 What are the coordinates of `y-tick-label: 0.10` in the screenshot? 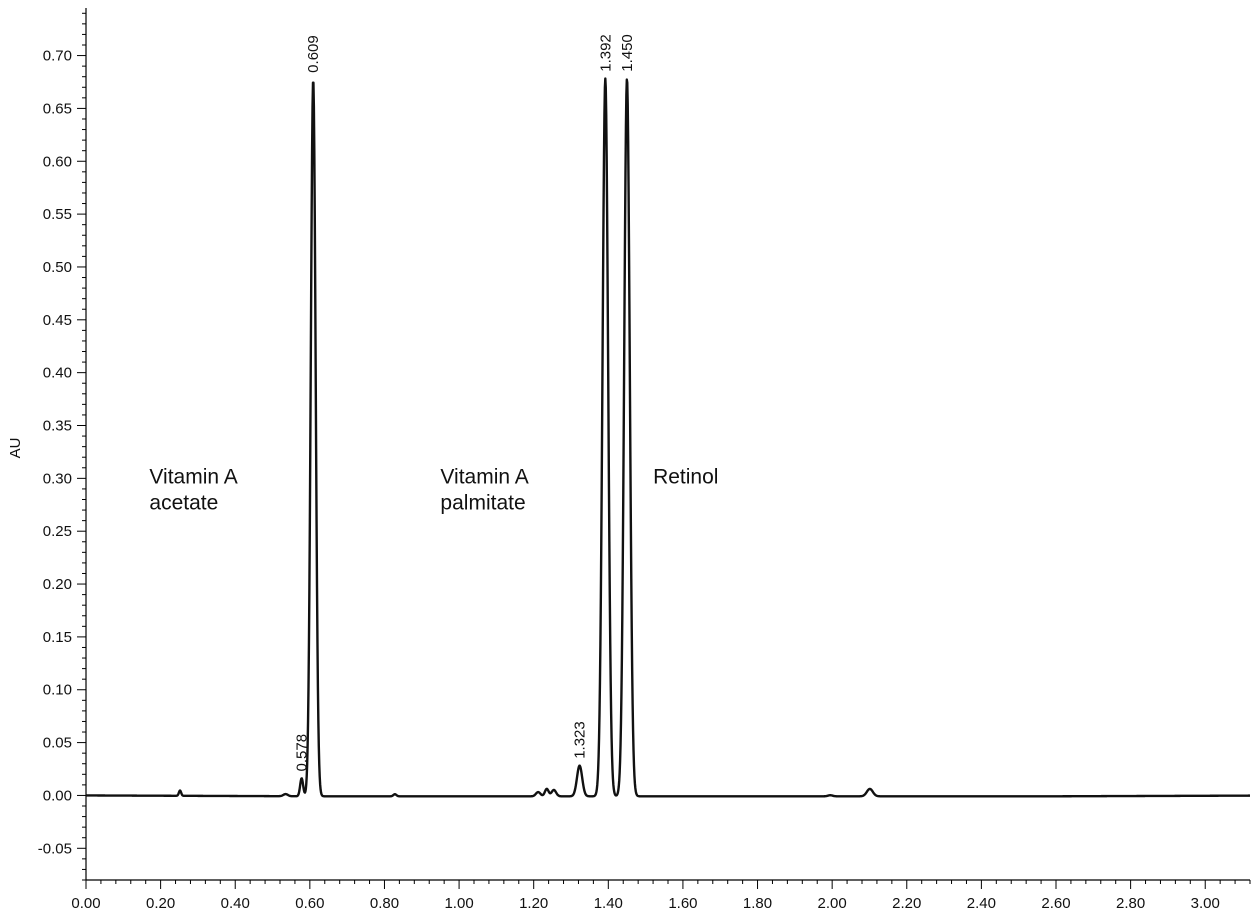 It's located at (57, 690).